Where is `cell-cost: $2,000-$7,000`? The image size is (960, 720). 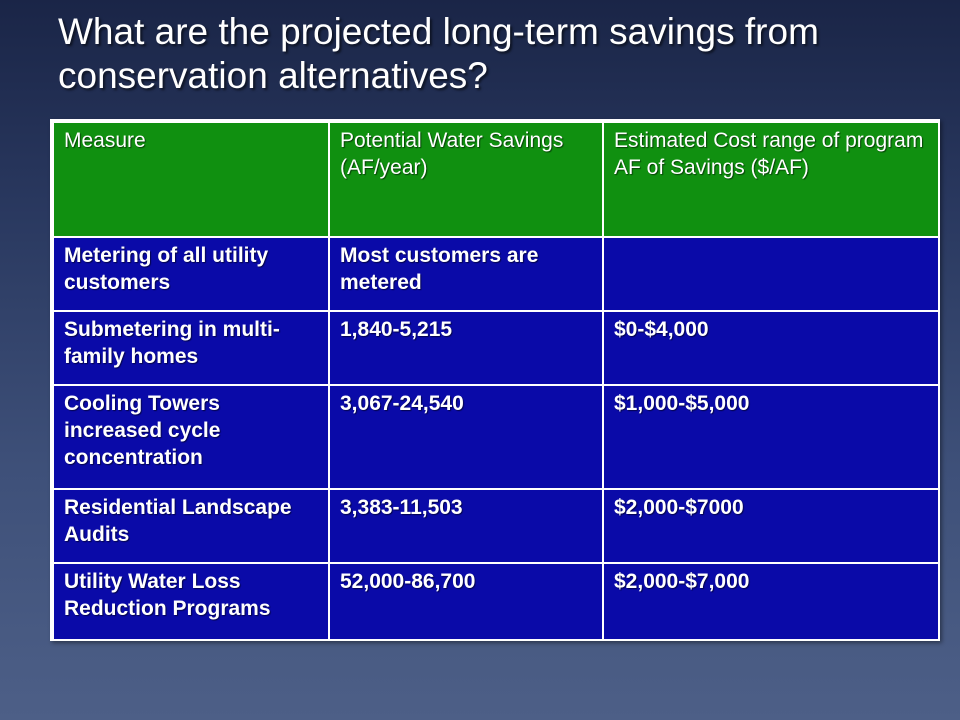
cell-cost: $2,000-$7,000 is located at coordinates (771, 601).